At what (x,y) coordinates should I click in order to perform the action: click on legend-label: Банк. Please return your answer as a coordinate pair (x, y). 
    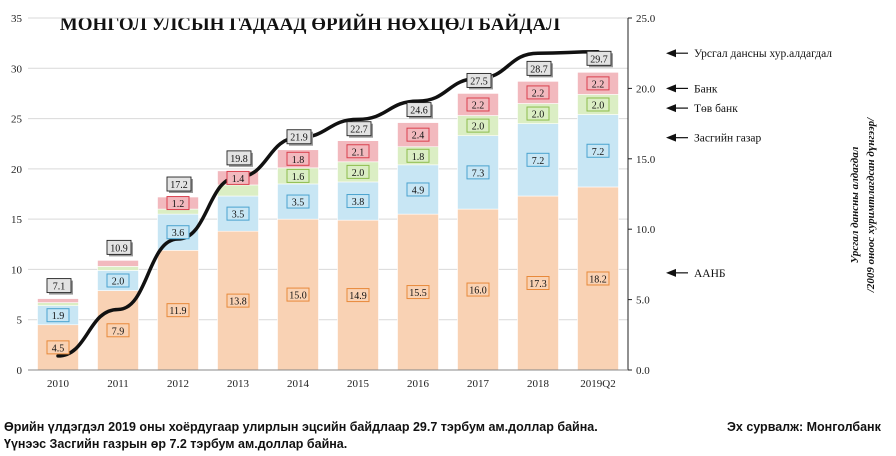
    Looking at the image, I should click on (706, 89).